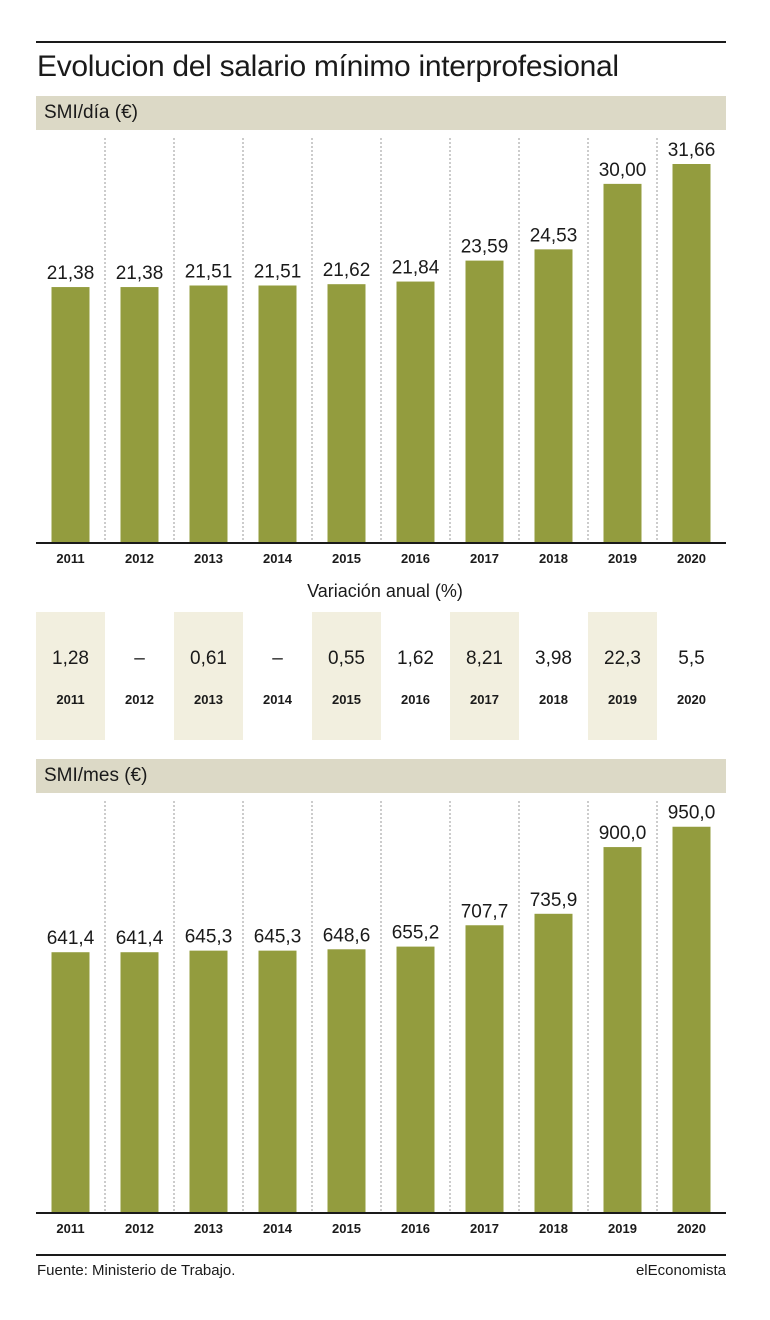 This screenshot has height=1320, width=770. Describe the element at coordinates (70, 558) in the screenshot. I see `daily-year-label: 2011` at that location.